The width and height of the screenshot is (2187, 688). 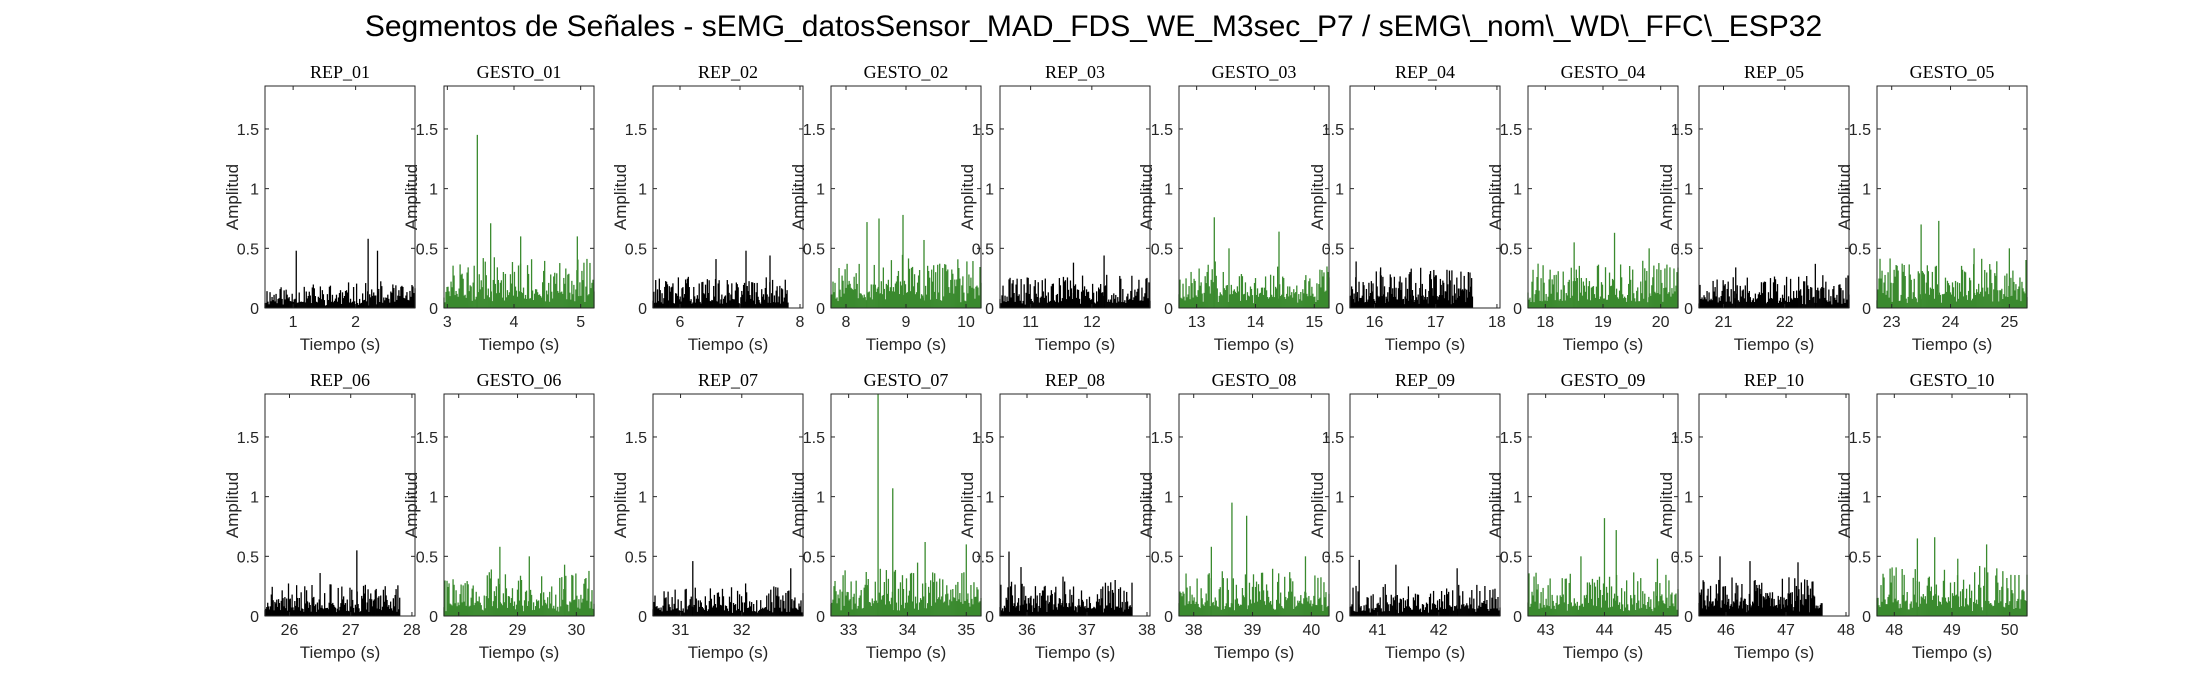 I want to click on x-tick-label: 35, so click(x=966, y=630).